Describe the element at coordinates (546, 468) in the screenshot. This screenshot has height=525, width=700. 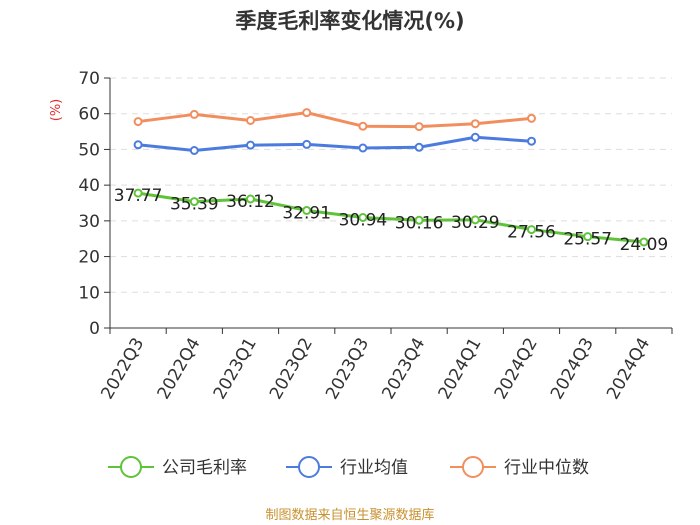
I see `legend-label-industry-median: 行业中位数` at that location.